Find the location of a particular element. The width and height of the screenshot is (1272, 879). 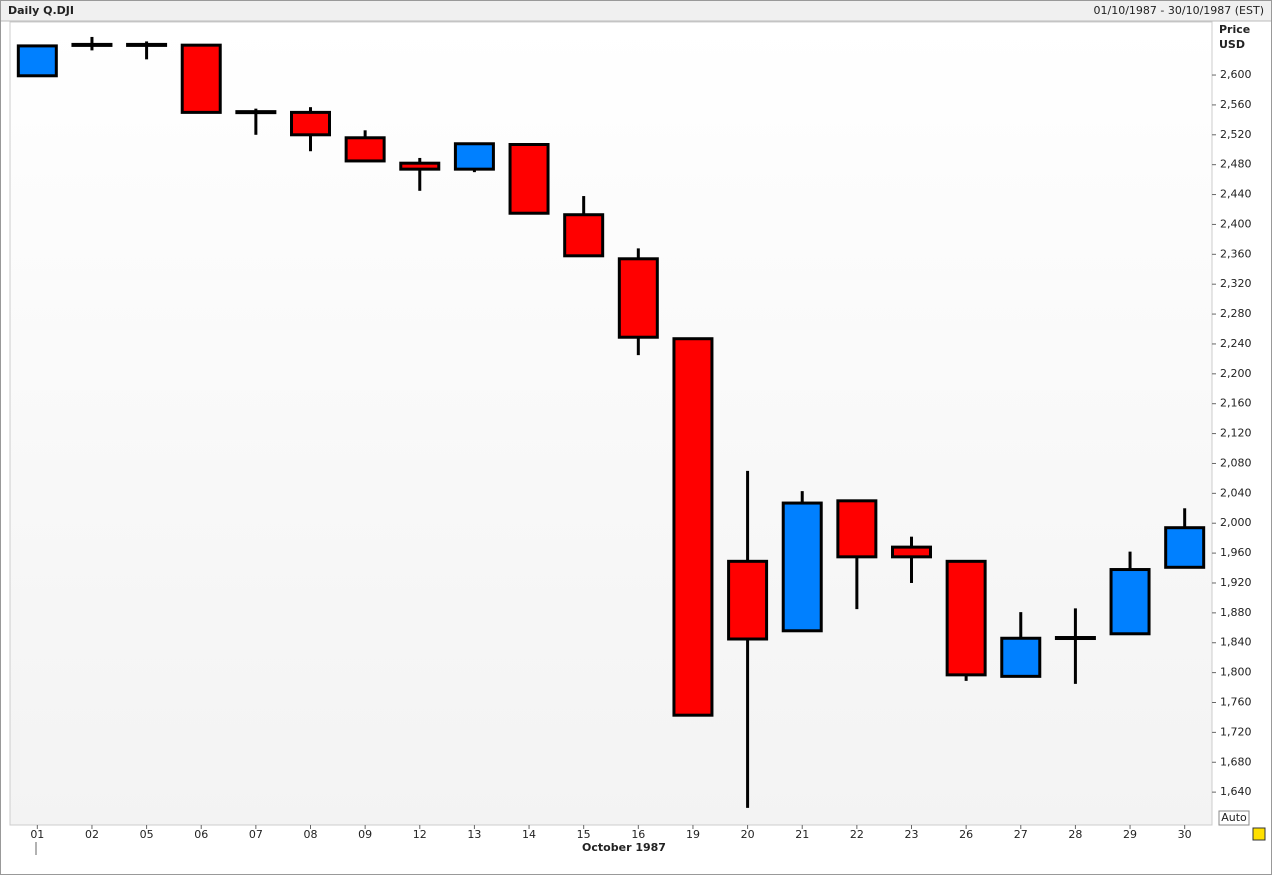

x-tick-label: 08 is located at coordinates (311, 834).